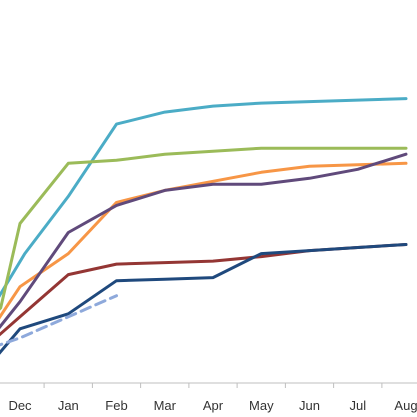  Describe the element at coordinates (165, 405) in the screenshot. I see `x-tick-label-mar: Mar` at that location.